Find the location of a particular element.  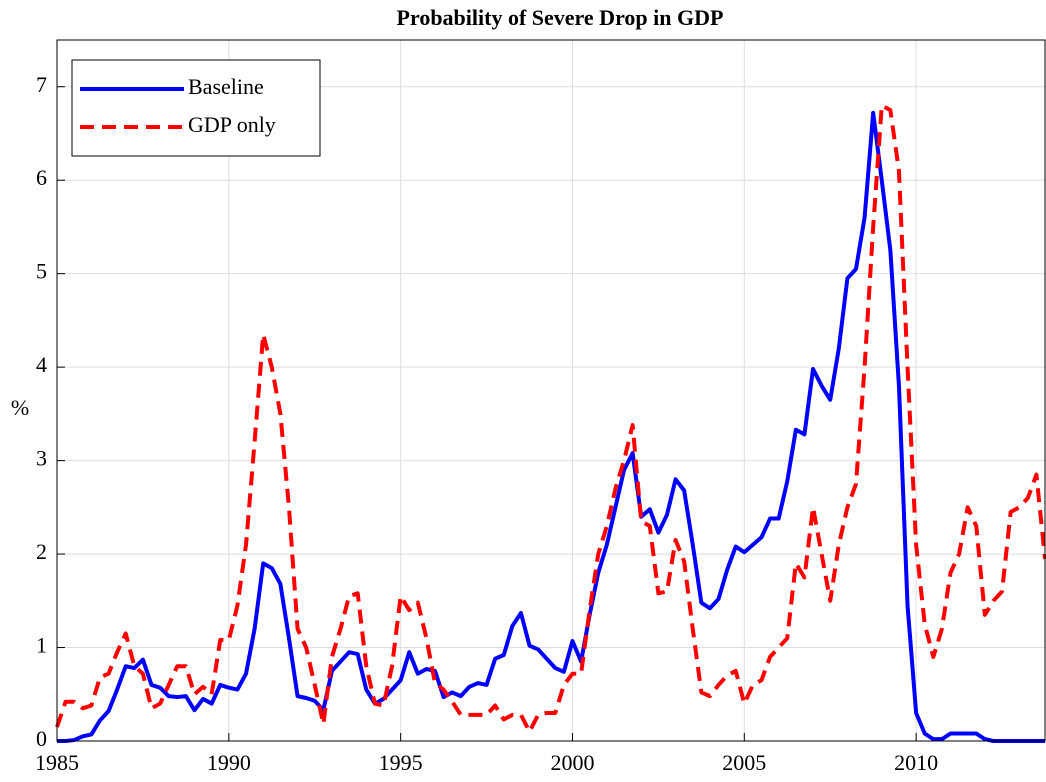

y-tick-label: 5 is located at coordinates (41, 271).